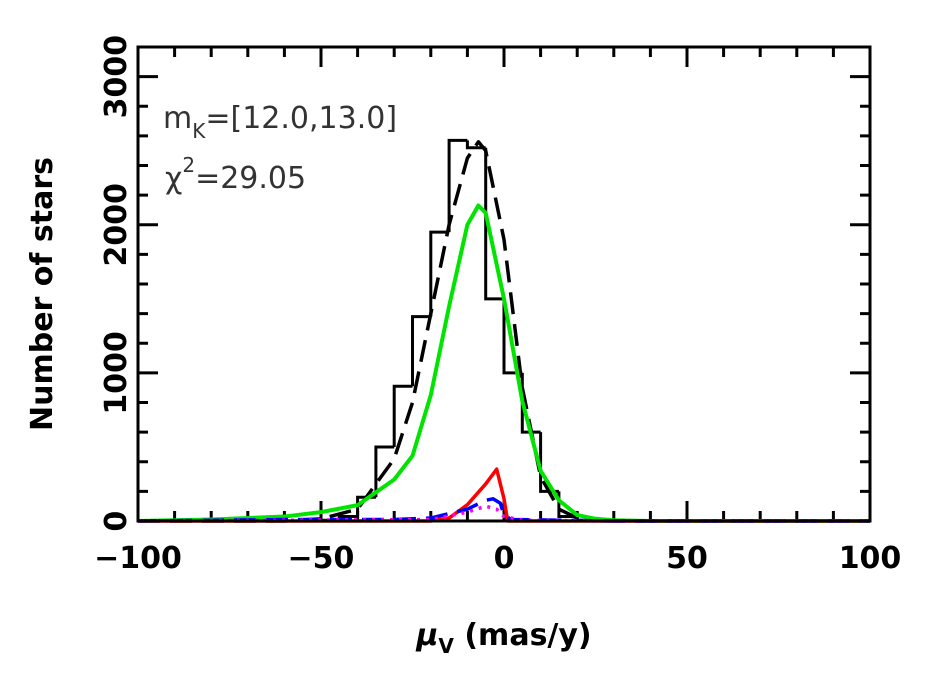 This screenshot has width=934, height=674. I want to click on x-tick-label: 100, so click(870, 558).